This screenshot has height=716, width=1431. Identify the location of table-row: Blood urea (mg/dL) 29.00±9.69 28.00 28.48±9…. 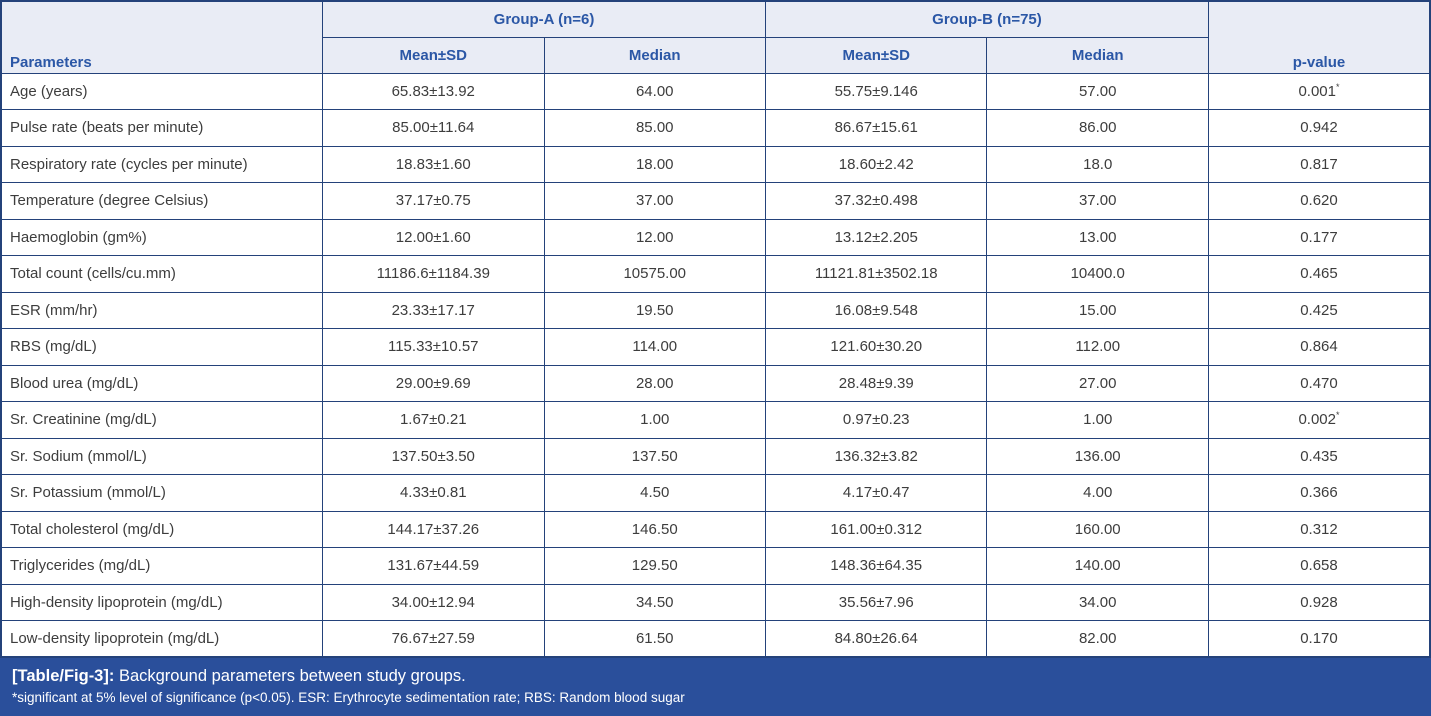
(715, 383).